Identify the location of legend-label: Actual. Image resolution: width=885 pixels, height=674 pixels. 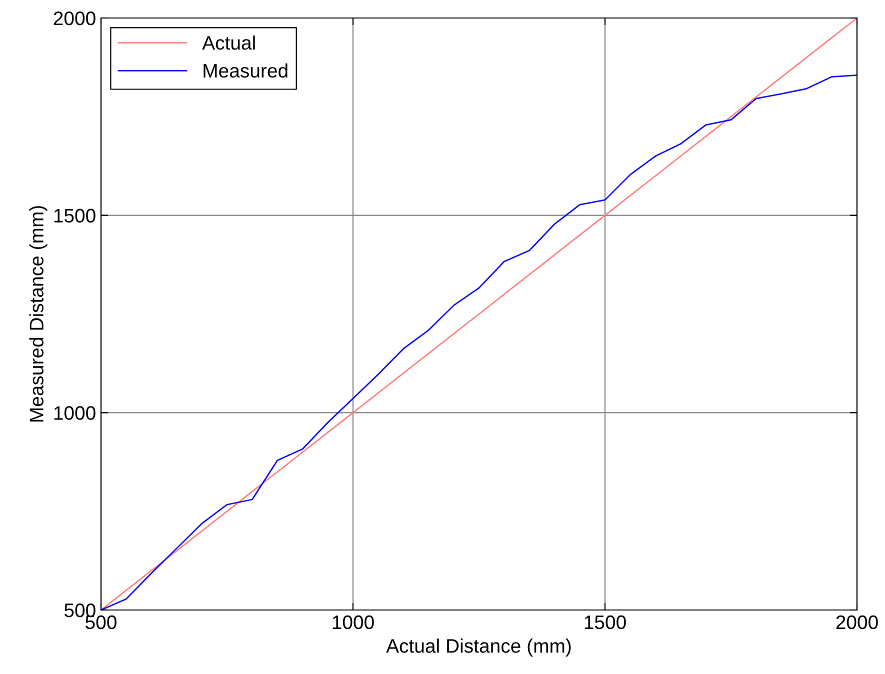
(228, 43).